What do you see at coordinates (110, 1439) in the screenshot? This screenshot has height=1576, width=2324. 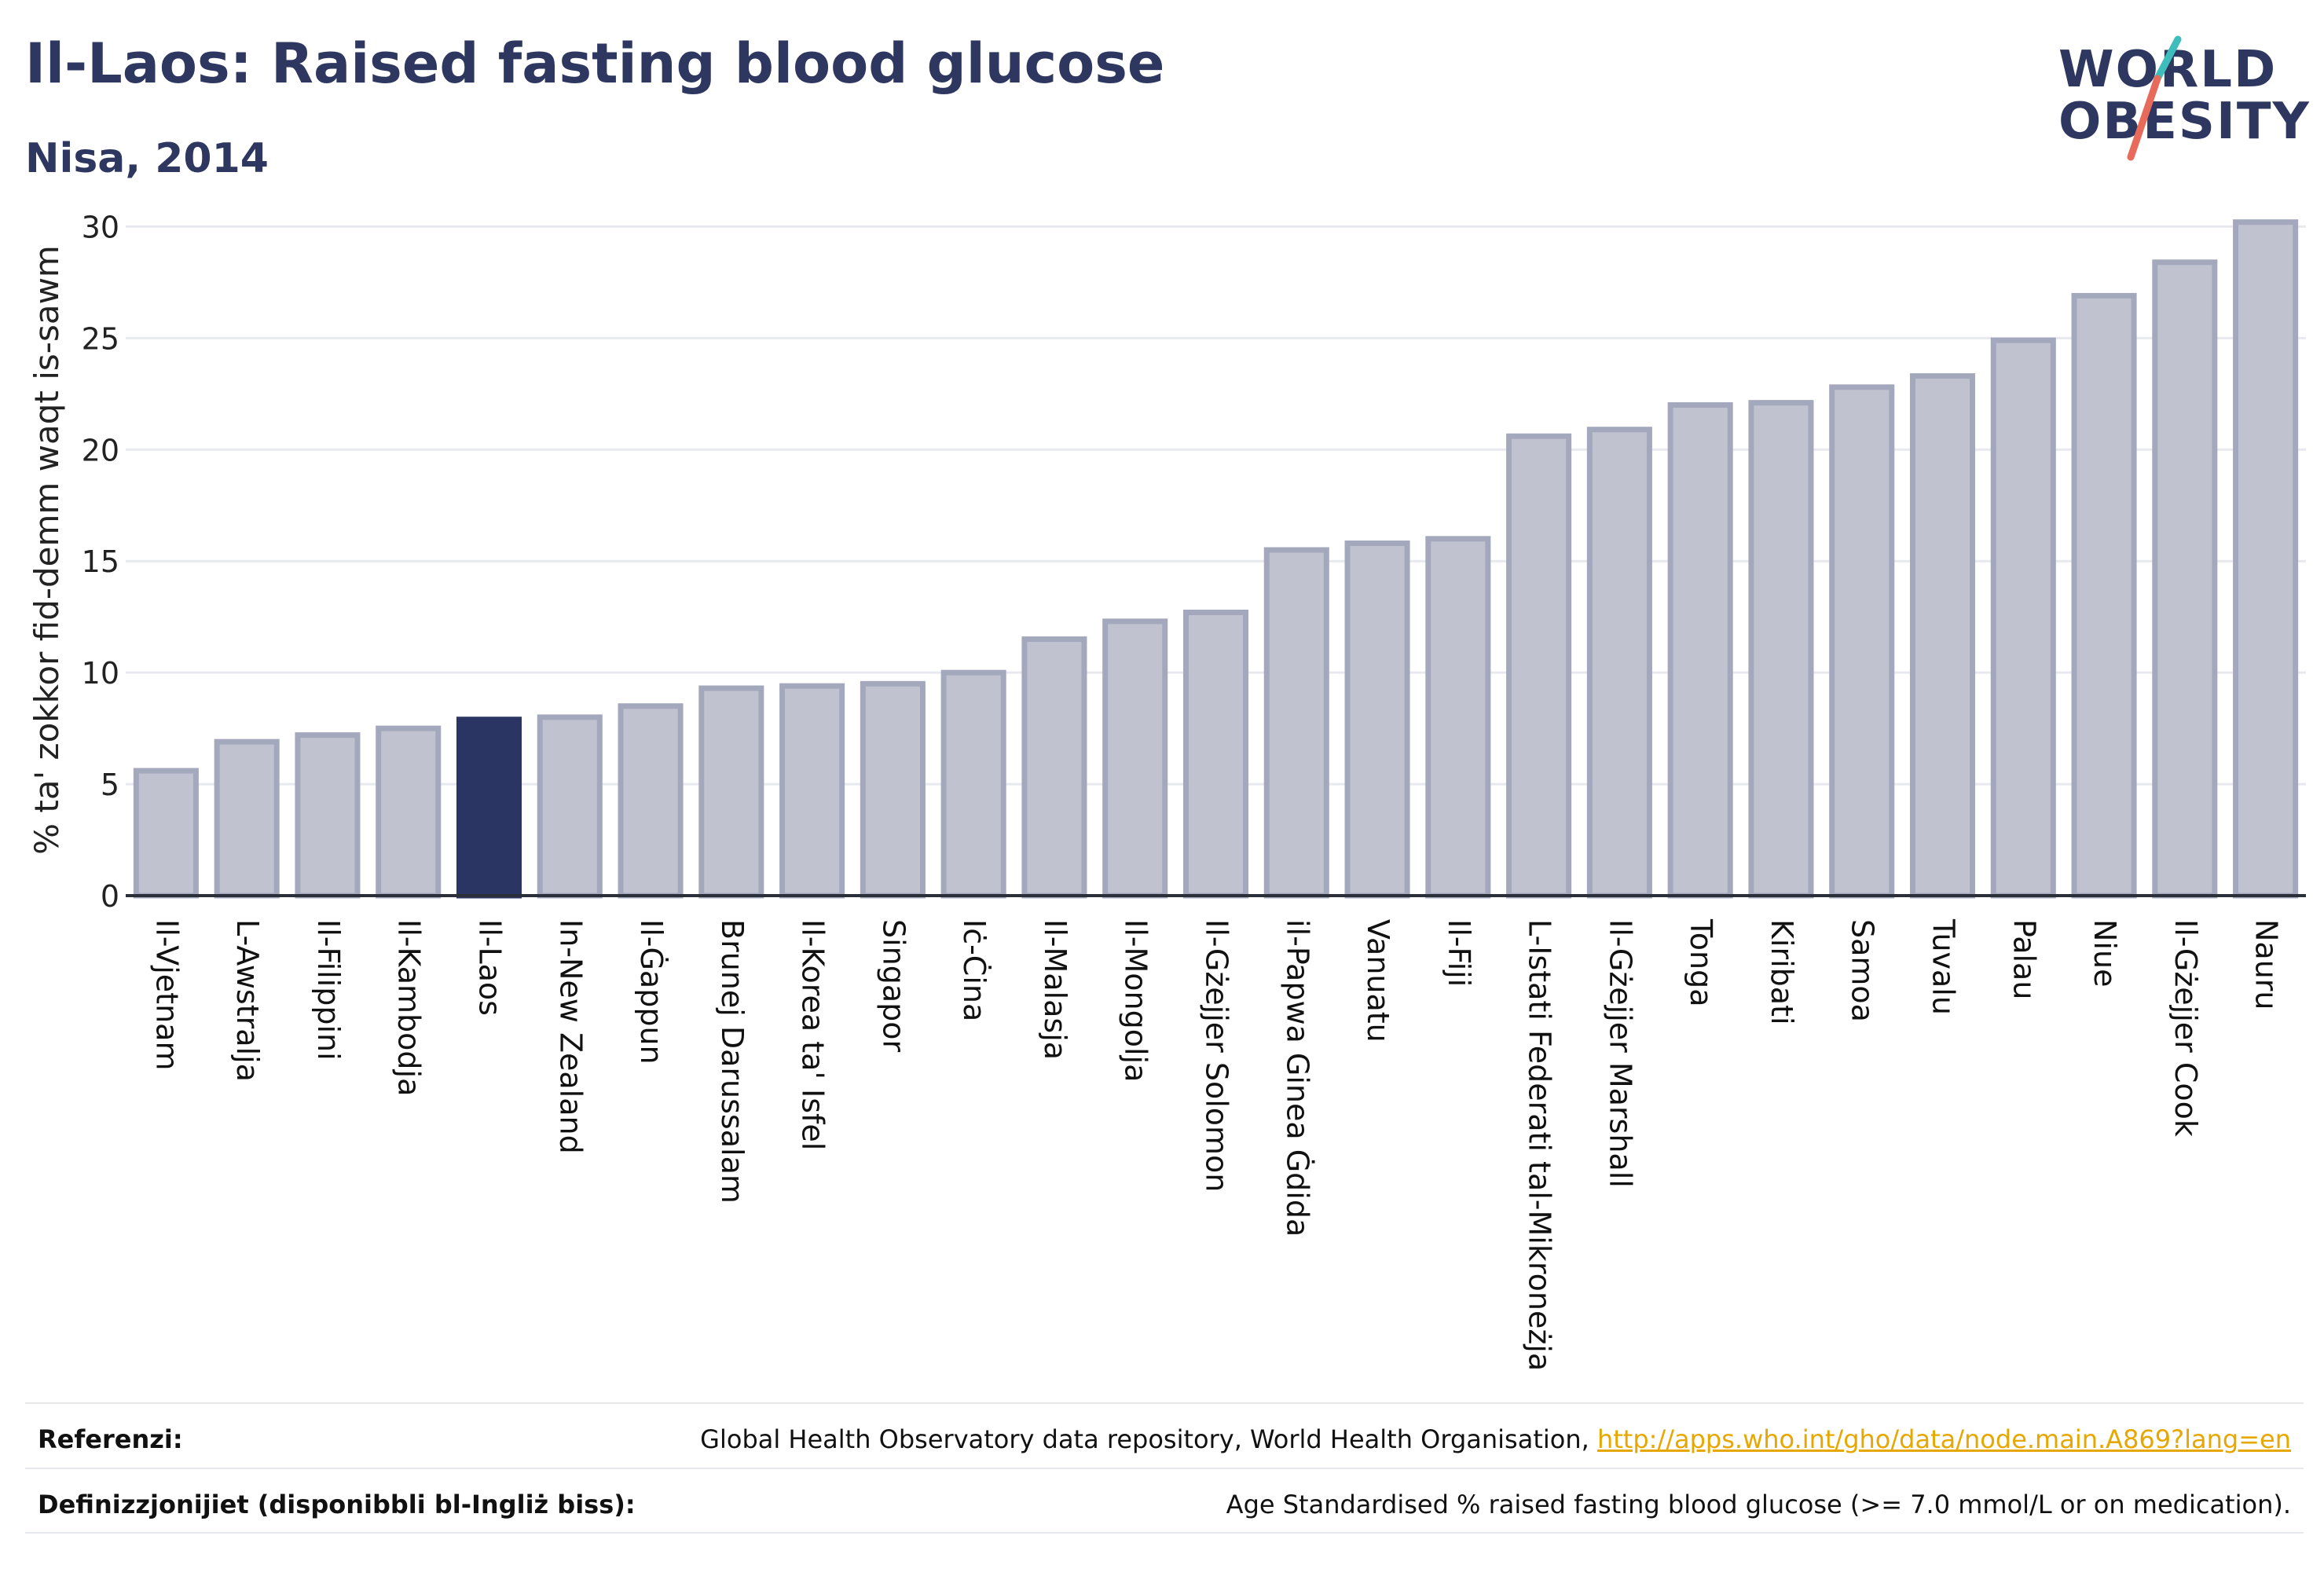 I see `references-label: Referenzi:` at bounding box center [110, 1439].